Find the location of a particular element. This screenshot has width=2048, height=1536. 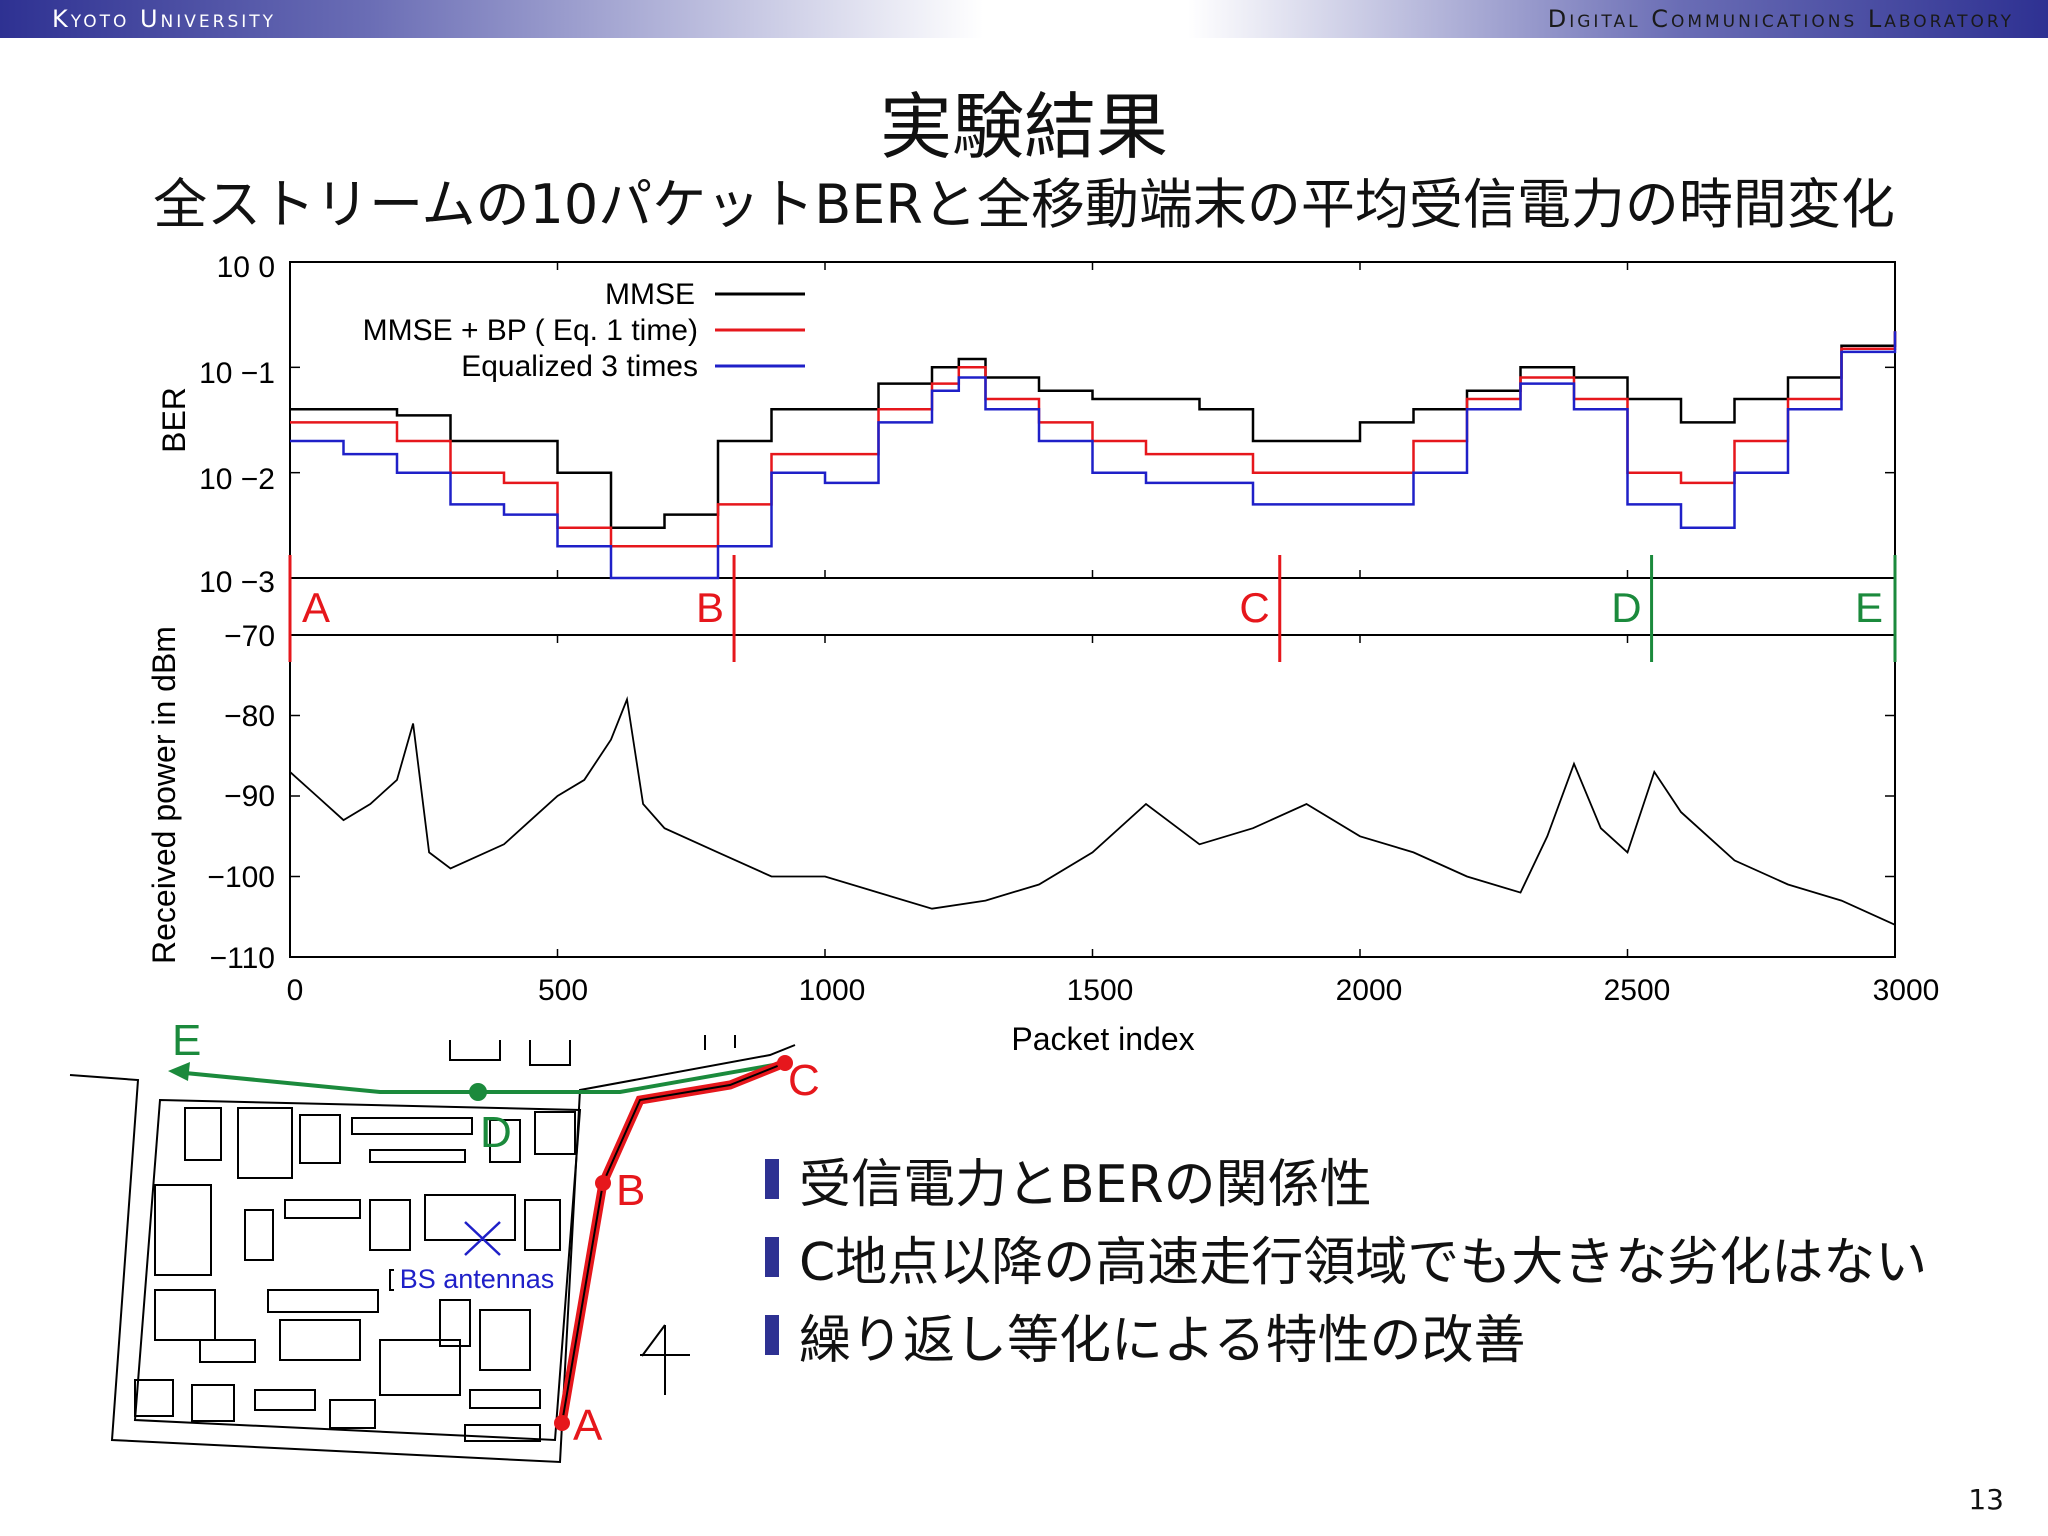

route-red-core is located at coordinates (673, 1243).